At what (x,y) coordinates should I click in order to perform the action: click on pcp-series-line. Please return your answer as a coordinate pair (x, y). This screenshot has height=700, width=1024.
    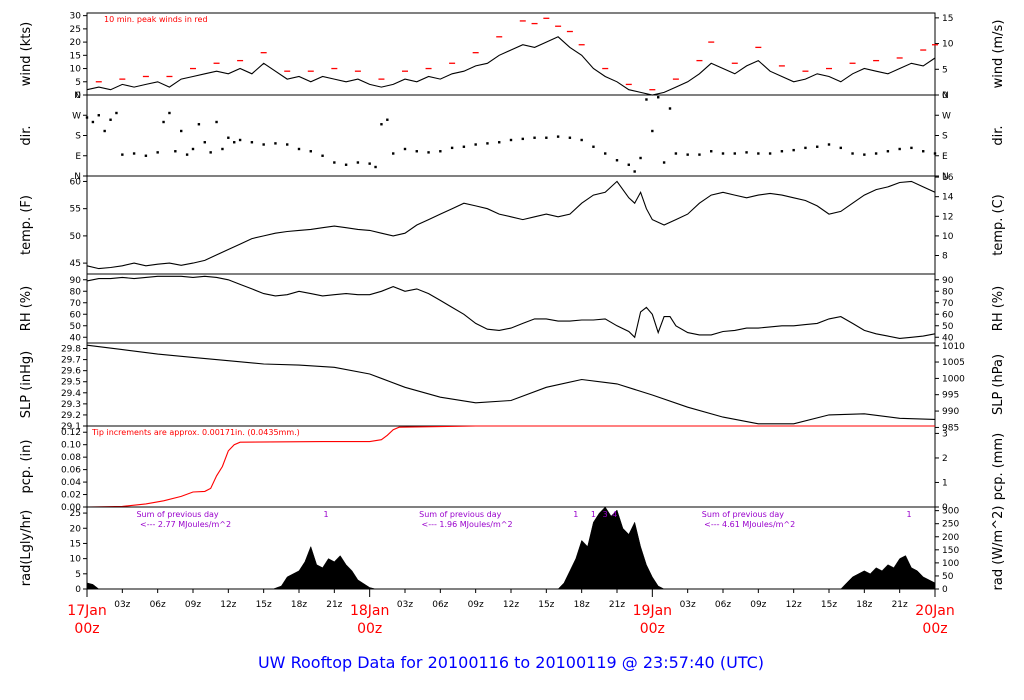
    Looking at the image, I should click on (510, 466).